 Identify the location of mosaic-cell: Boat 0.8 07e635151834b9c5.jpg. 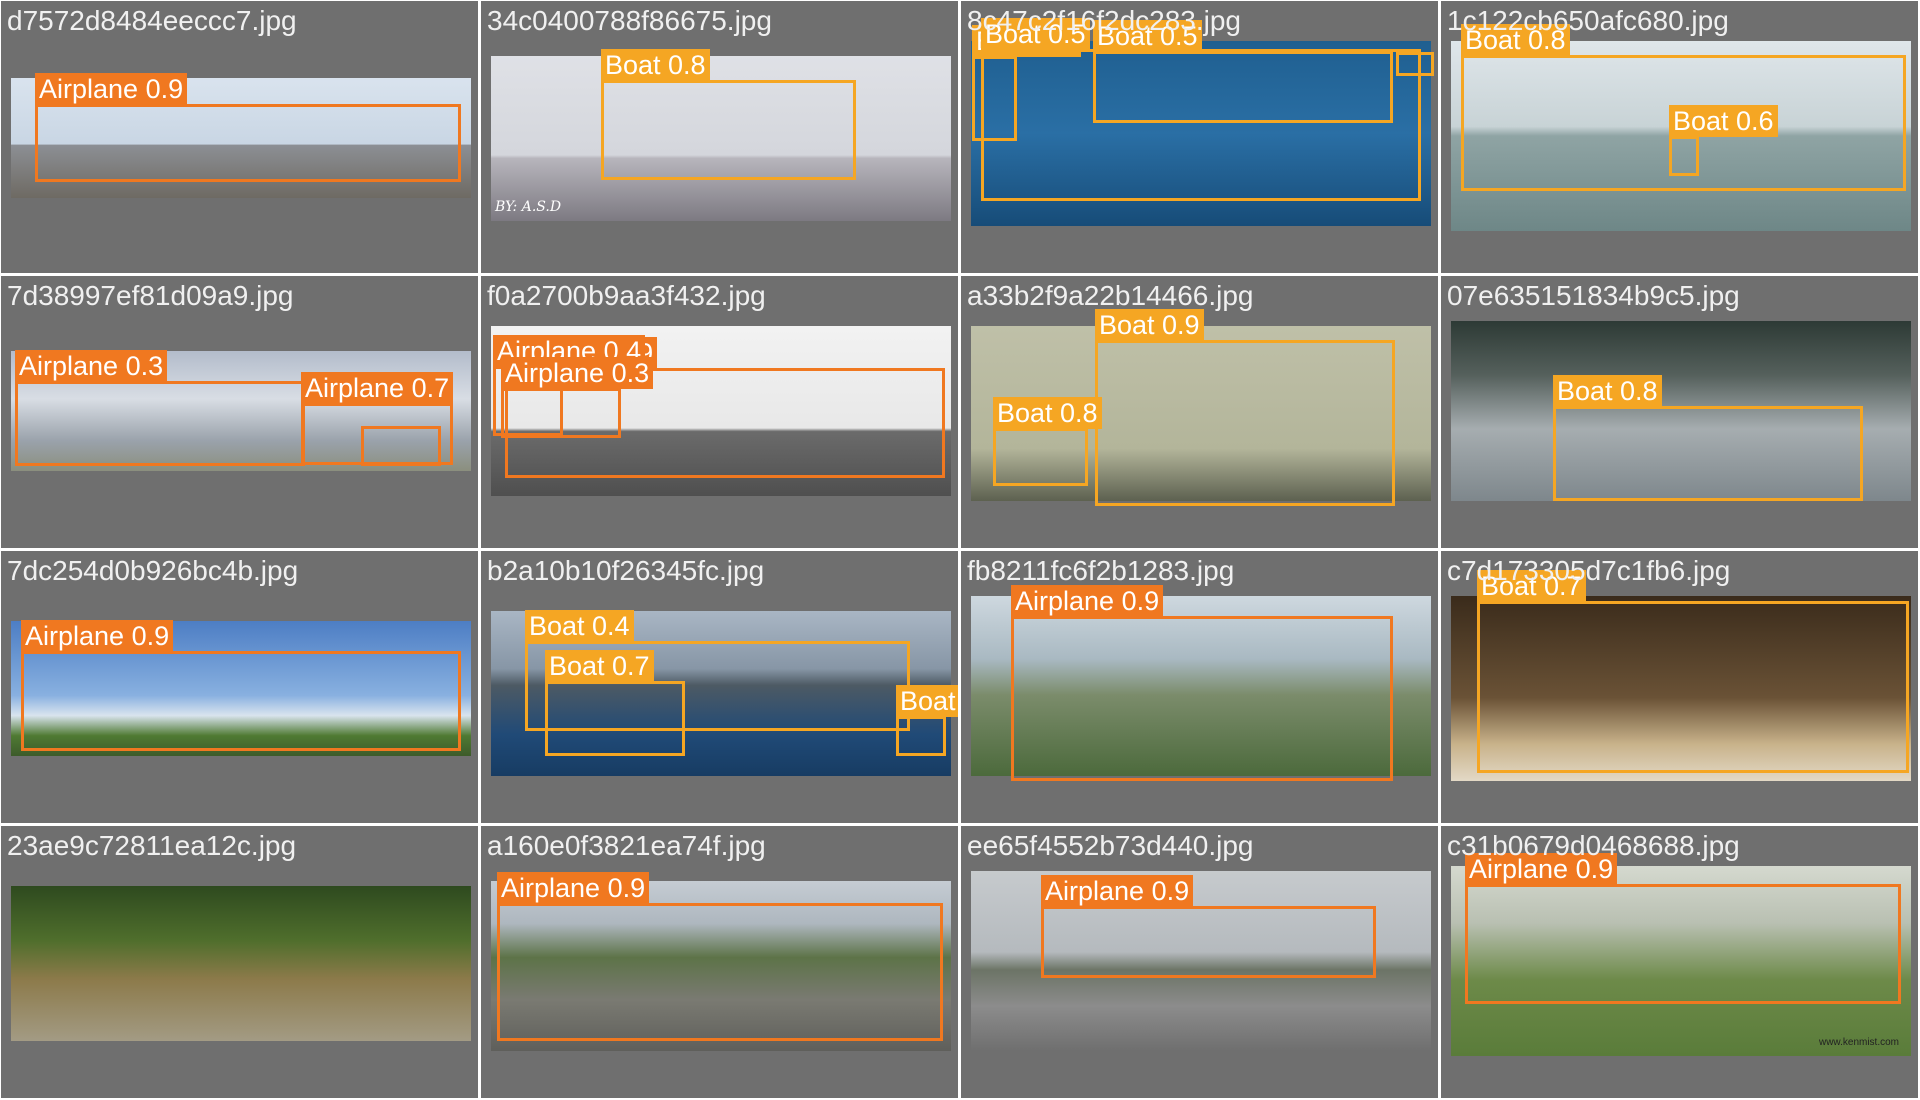
(1679, 412).